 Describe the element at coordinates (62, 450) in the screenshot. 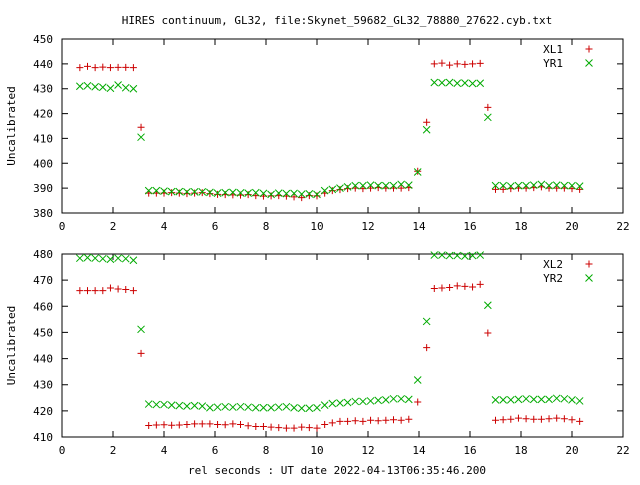

I see `x-tick-label: 0` at that location.